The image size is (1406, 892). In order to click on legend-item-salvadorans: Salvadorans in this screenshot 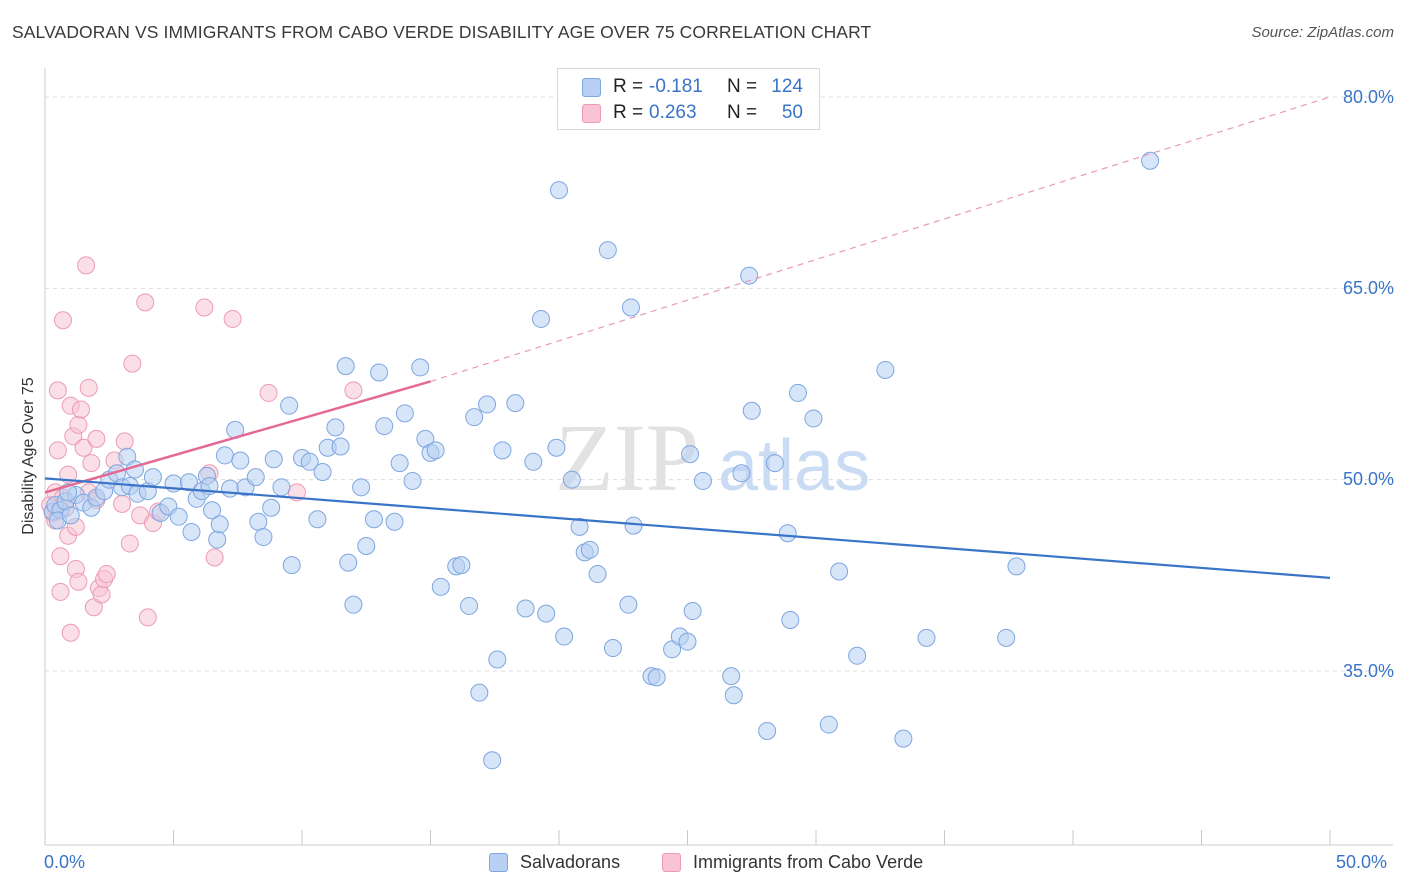, I will do `click(554, 862)`.